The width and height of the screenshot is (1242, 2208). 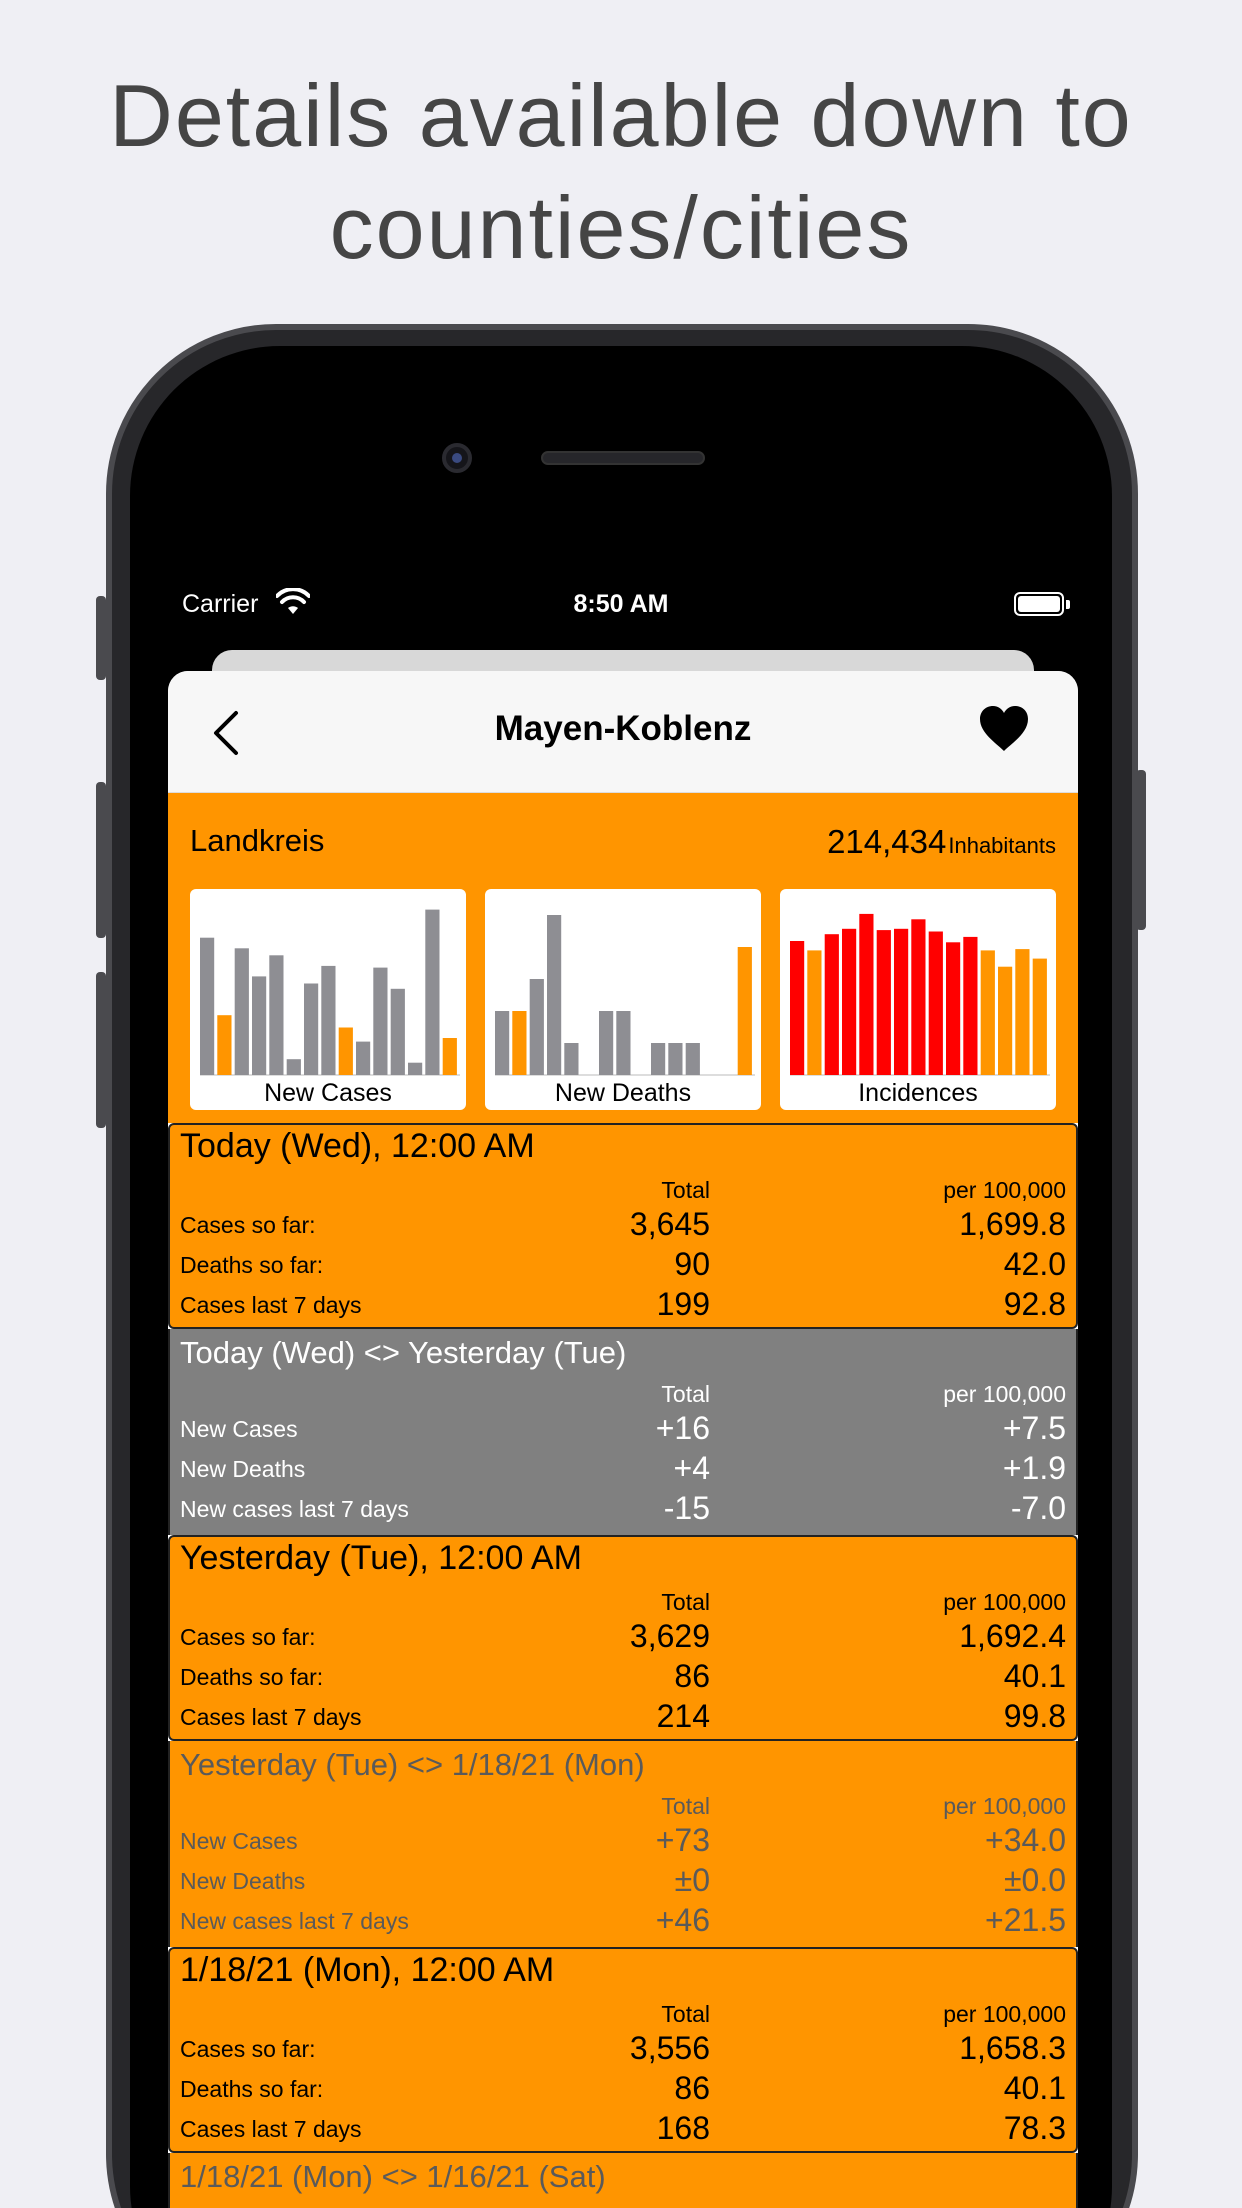 What do you see at coordinates (623, 458) in the screenshot?
I see `earpiece-speaker` at bounding box center [623, 458].